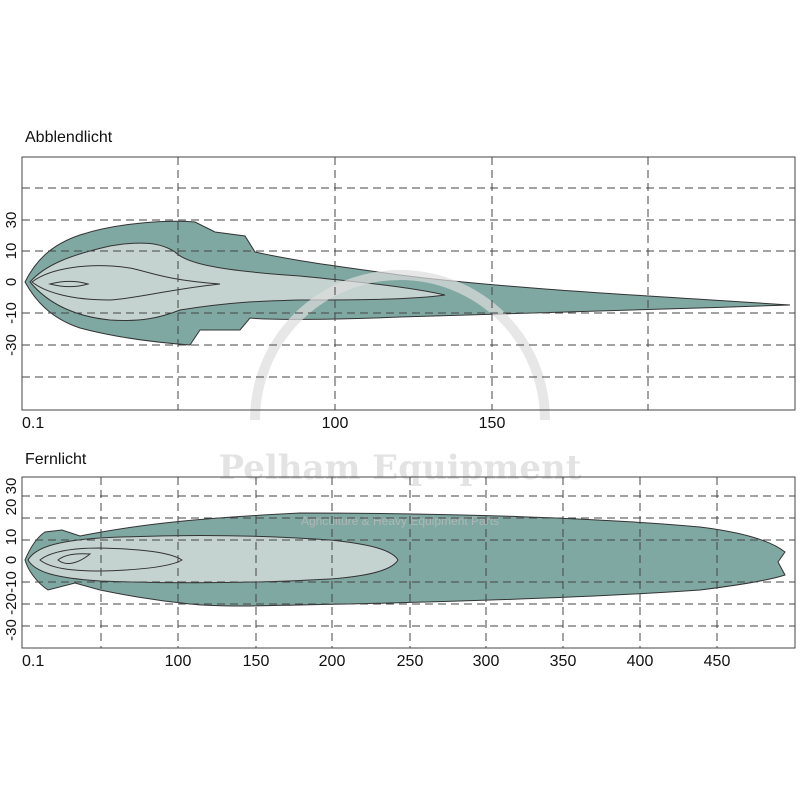 Image resolution: width=800 pixels, height=800 pixels. I want to click on x-tick-label: 350, so click(563, 661).